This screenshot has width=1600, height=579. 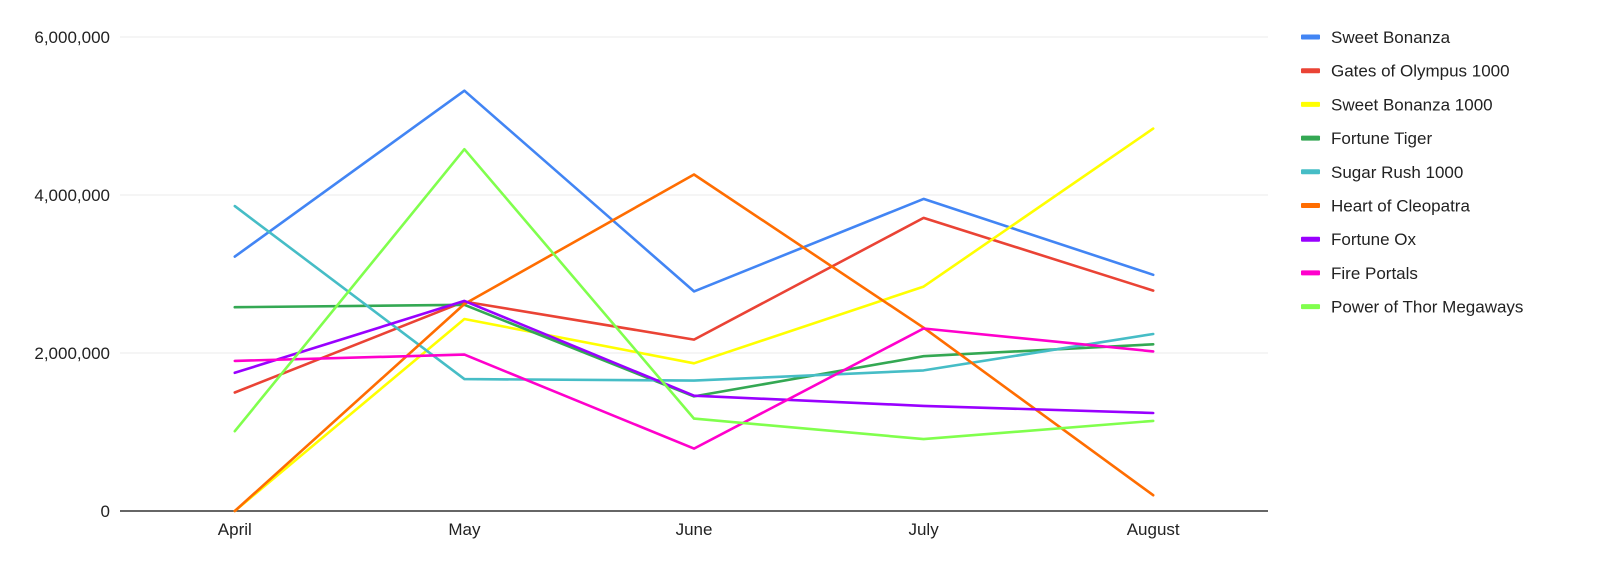 I want to click on y-tick-label: 0, so click(x=105, y=511).